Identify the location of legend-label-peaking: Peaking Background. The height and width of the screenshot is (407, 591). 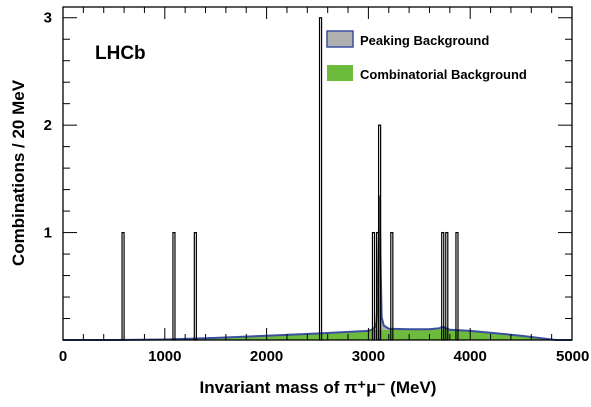
(424, 40).